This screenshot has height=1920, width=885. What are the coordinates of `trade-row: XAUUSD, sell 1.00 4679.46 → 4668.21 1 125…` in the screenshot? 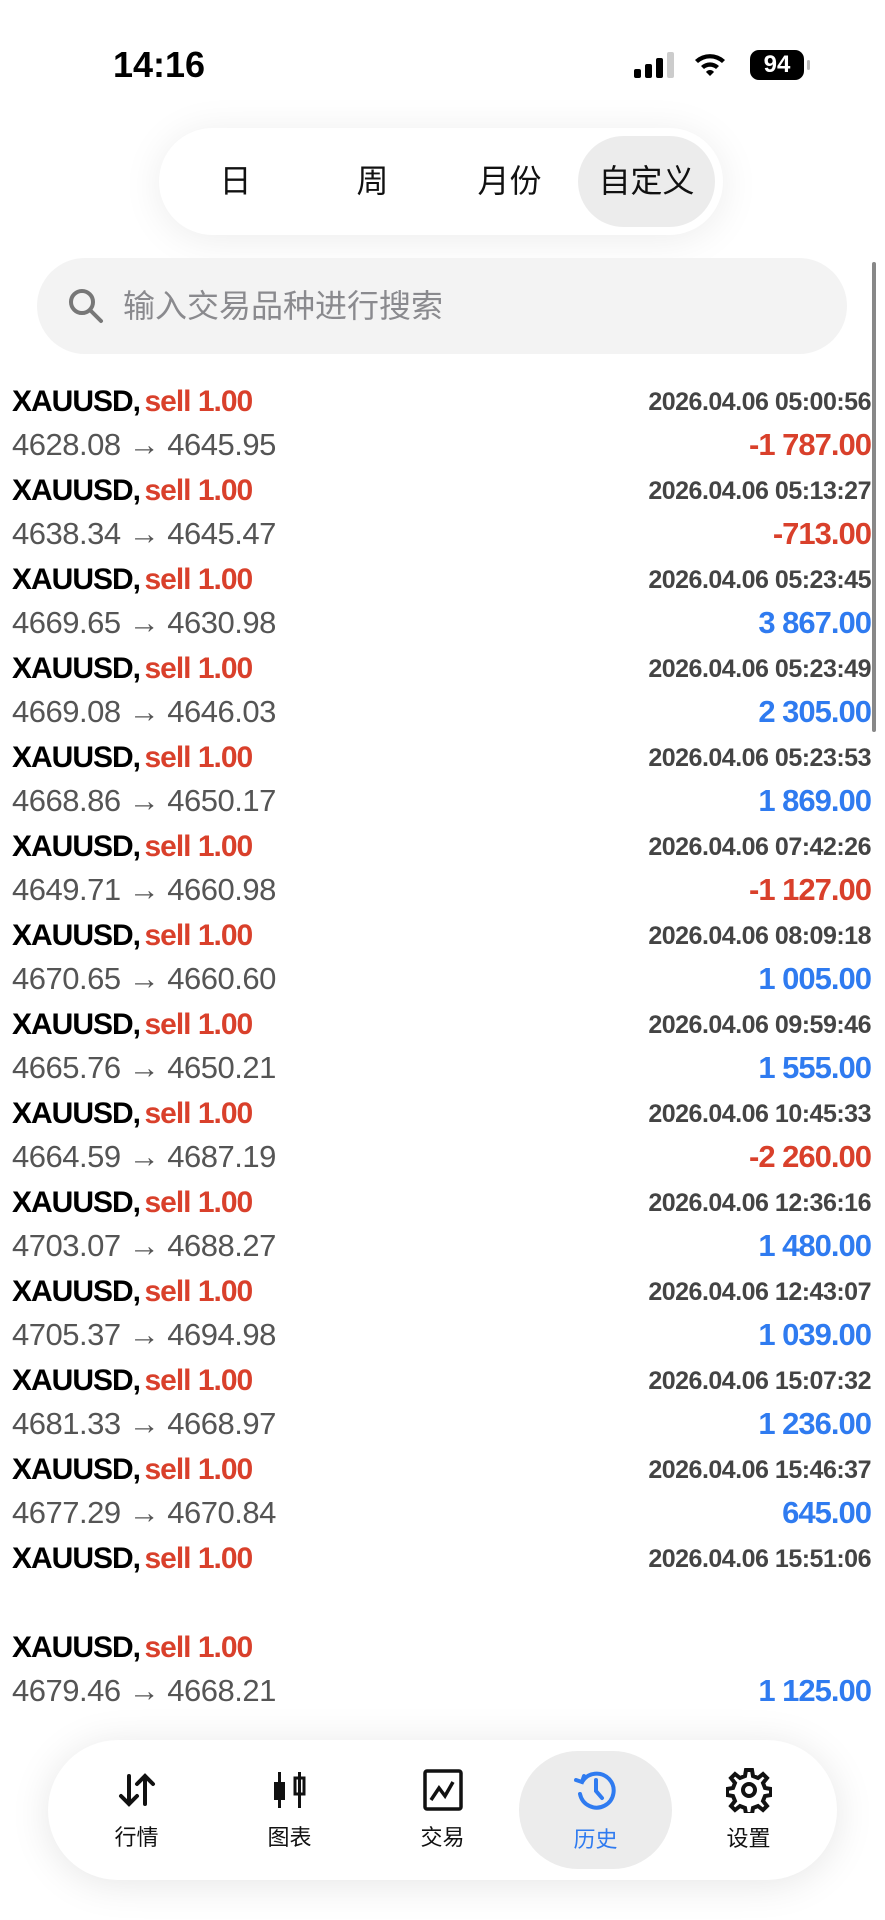 It's located at (442, 1670).